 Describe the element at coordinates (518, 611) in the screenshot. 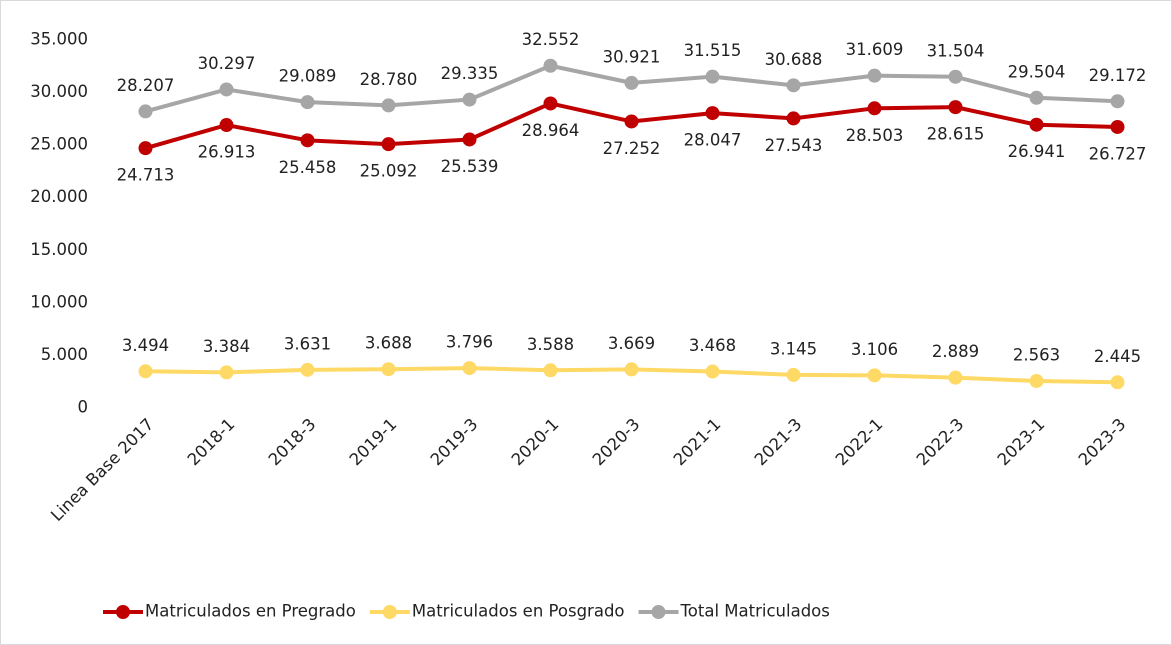

I see `legend-label: Matriculados en Posgrado` at that location.